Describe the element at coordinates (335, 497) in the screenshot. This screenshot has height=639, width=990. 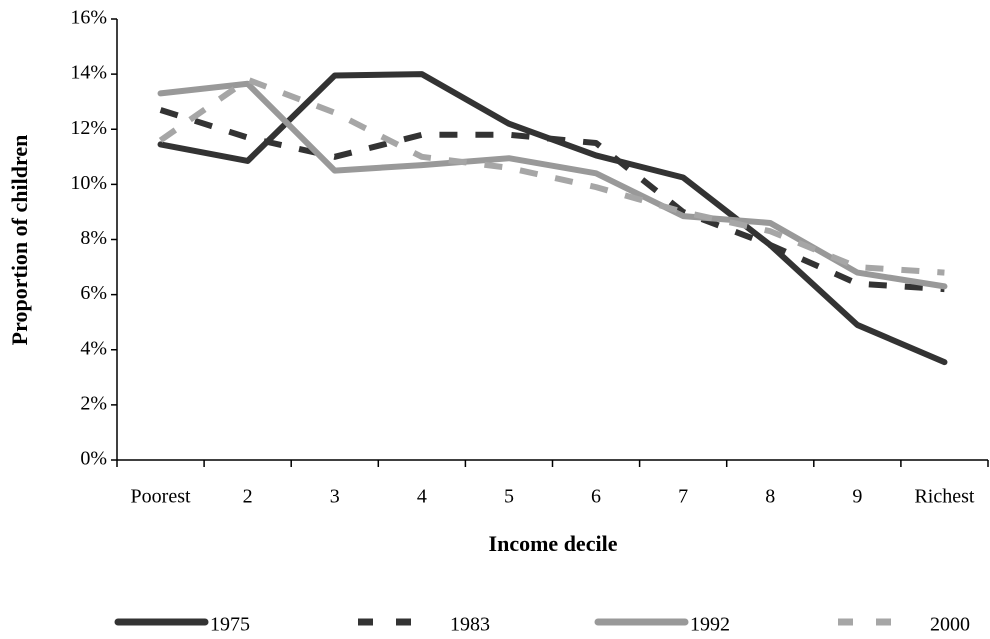
I see `x-tick-label: 3` at that location.